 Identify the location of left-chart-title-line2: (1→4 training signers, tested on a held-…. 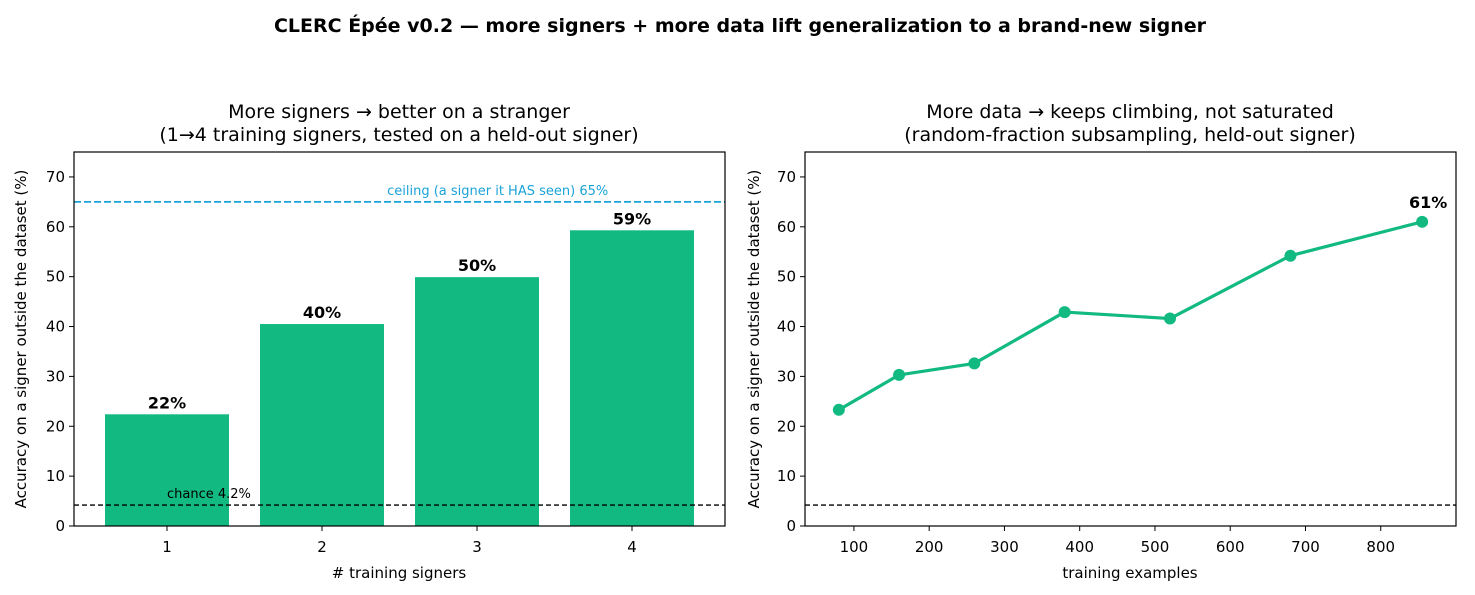
(398, 135).